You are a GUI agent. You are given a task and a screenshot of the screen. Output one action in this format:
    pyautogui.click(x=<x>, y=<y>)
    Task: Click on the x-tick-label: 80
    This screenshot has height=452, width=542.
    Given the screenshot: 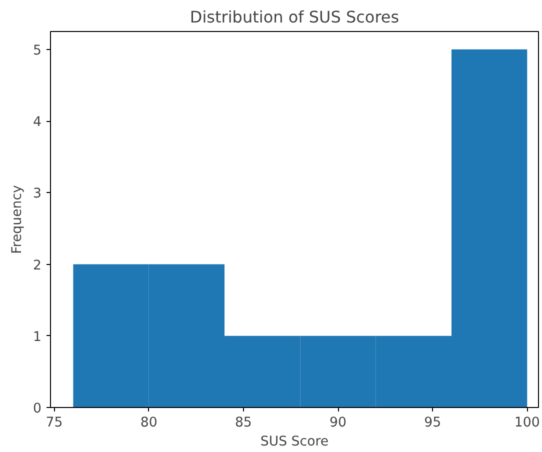 What is the action you would take?
    pyautogui.click(x=149, y=423)
    